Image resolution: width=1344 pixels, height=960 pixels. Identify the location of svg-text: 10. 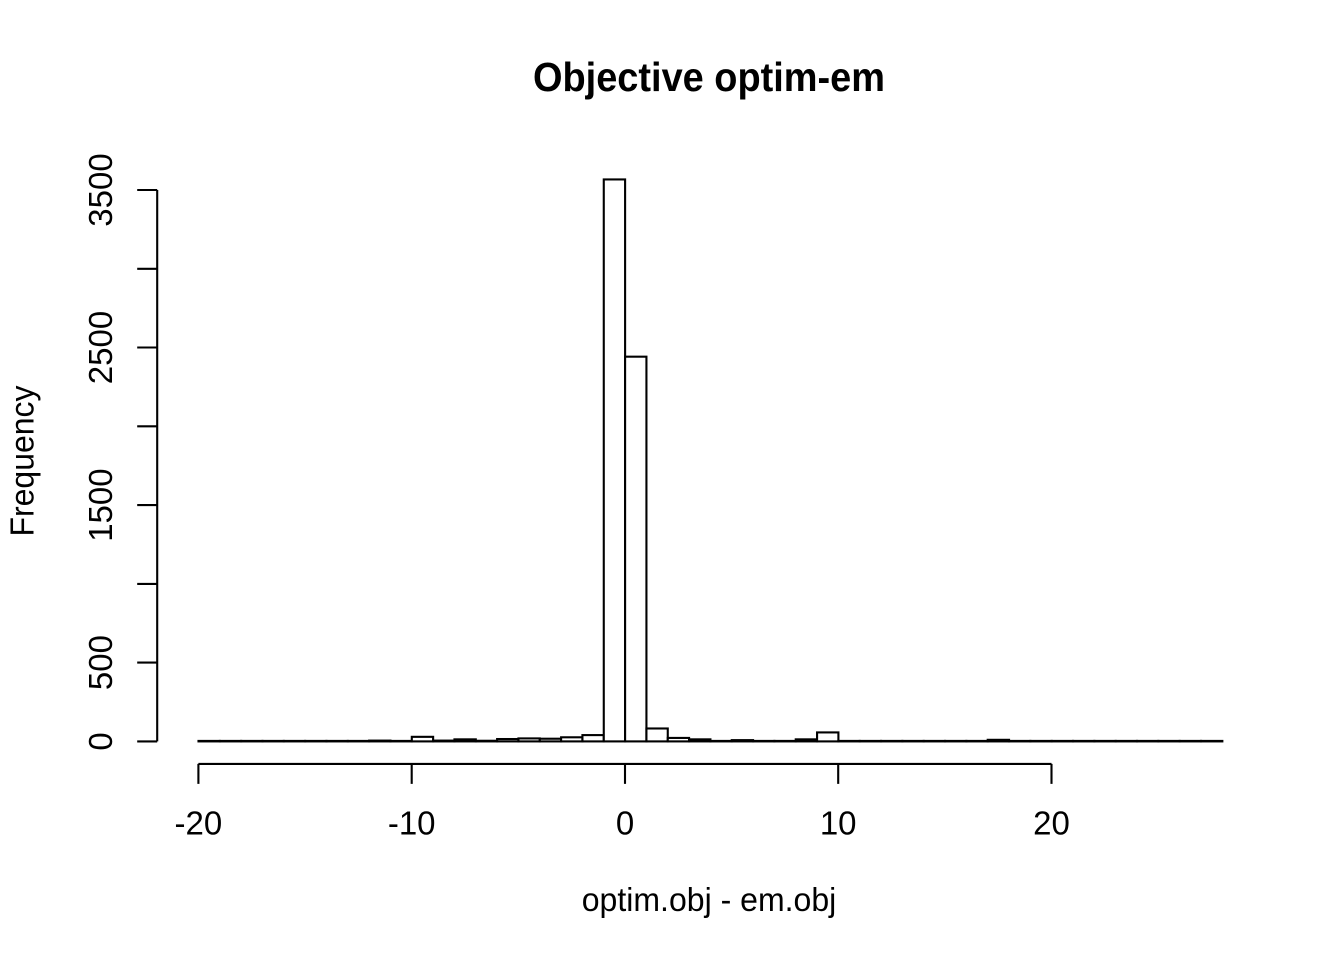
(838, 823).